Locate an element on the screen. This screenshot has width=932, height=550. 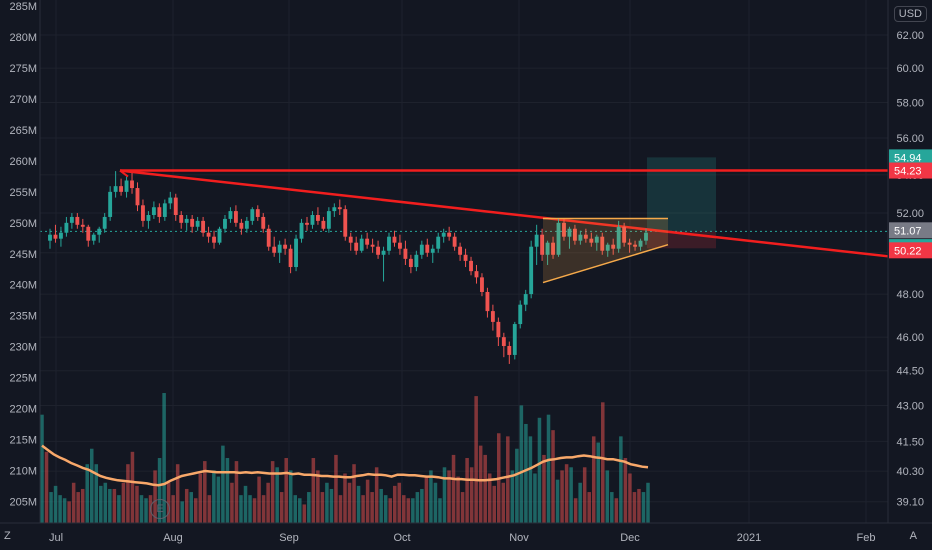
currency-button: USD is located at coordinates (910, 14).